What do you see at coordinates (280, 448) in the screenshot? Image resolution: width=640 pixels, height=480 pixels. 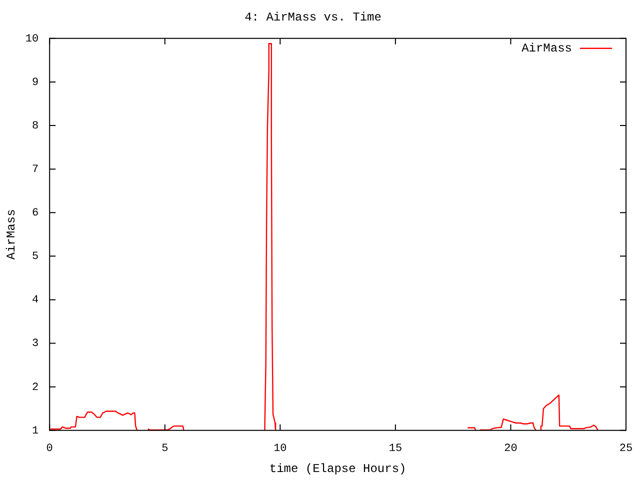 I see `x-tick-label: 10` at bounding box center [280, 448].